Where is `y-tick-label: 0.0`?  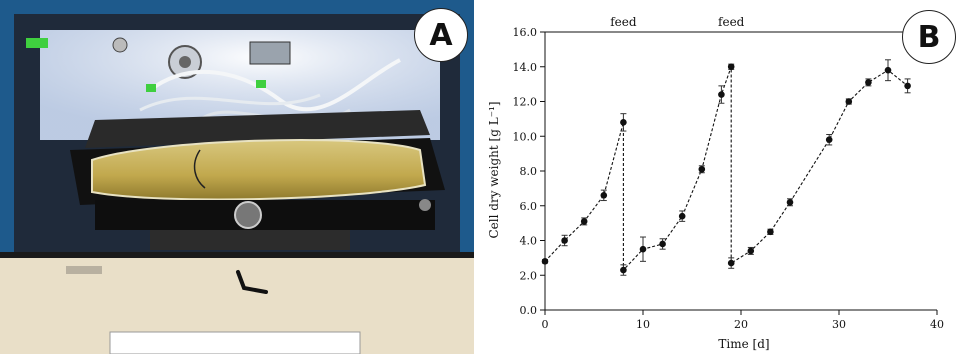
y-tick-label: 0.0 is located at coordinates (529, 310).